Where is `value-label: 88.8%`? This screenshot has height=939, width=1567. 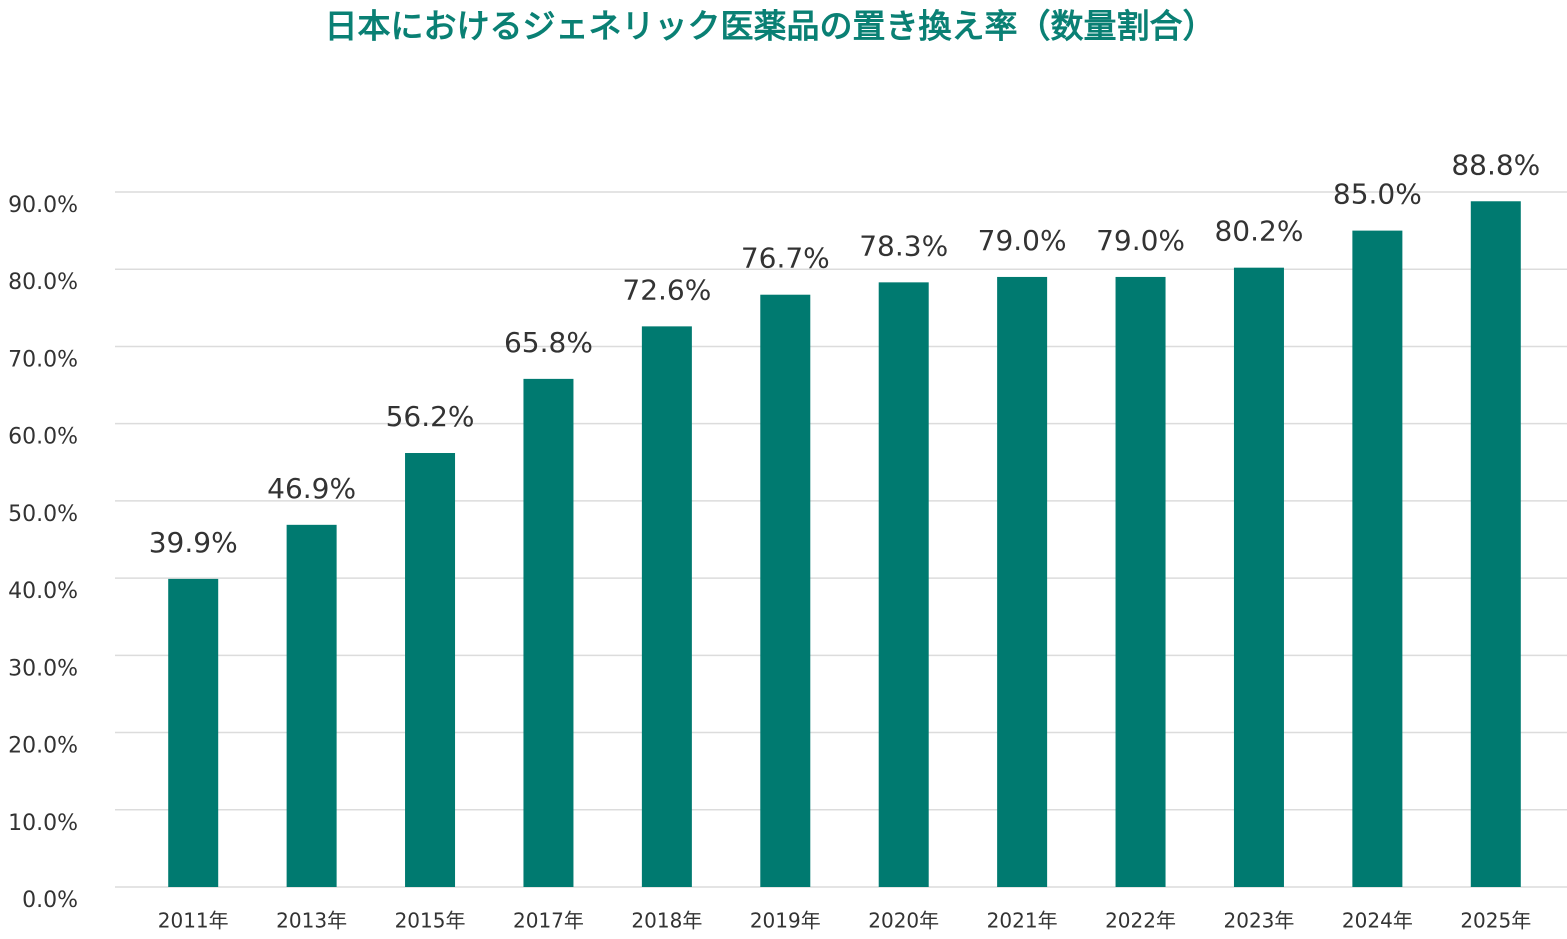
value-label: 88.8% is located at coordinates (1495, 164).